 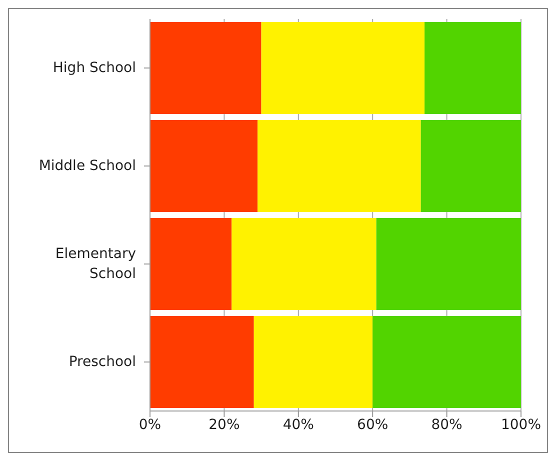 What do you see at coordinates (102, 362) in the screenshot?
I see `y-tick-label: Preschool` at bounding box center [102, 362].